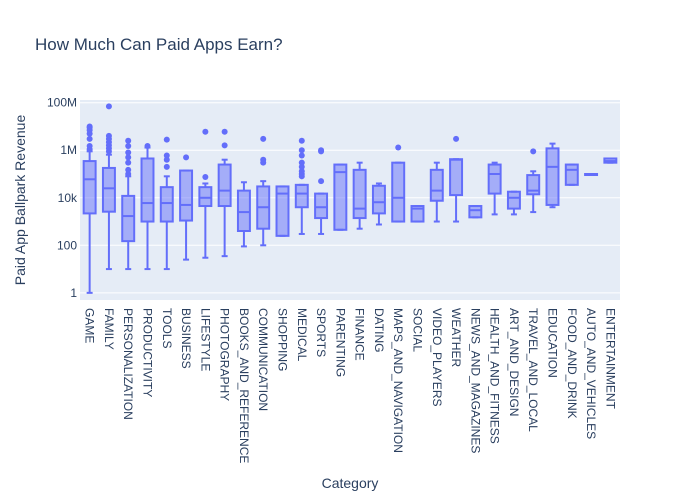  I want to click on y-tick-label: 10k, so click(68, 198).